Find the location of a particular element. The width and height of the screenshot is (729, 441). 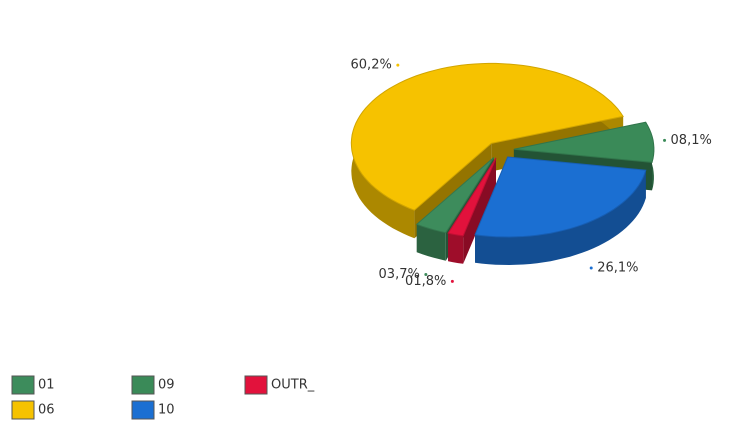

legend-label: 06 is located at coordinates (46, 410).